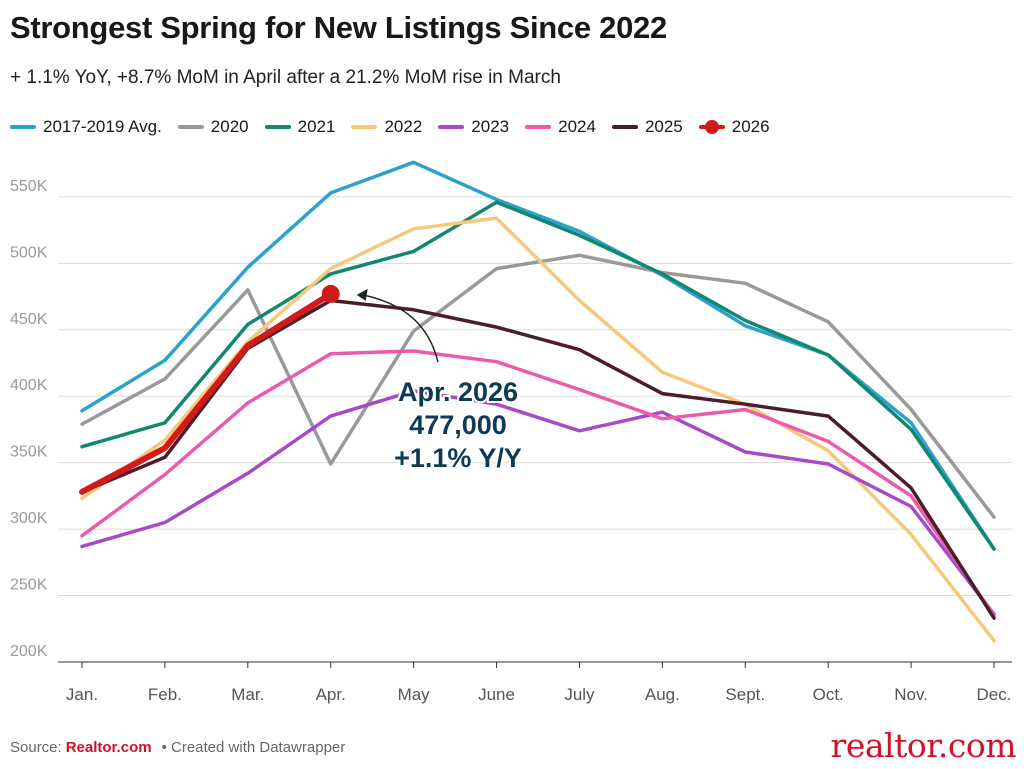 The width and height of the screenshot is (1024, 769). I want to click on y-tick-label: 250K, so click(29, 585).